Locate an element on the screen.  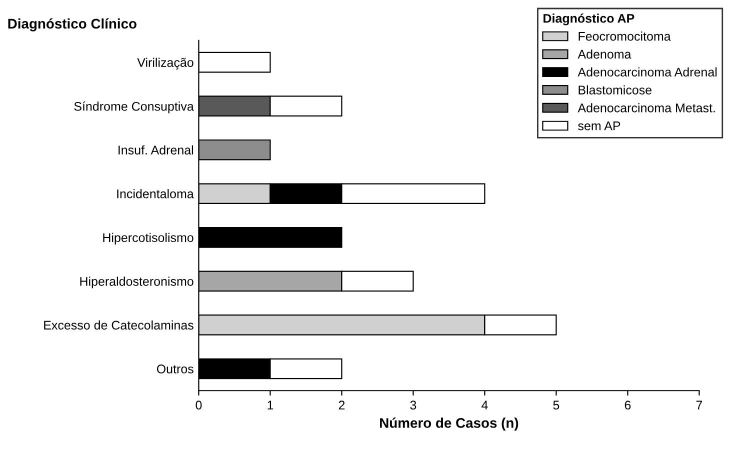
legend-label: Adenocarcinoma Metast. is located at coordinates (646, 107).